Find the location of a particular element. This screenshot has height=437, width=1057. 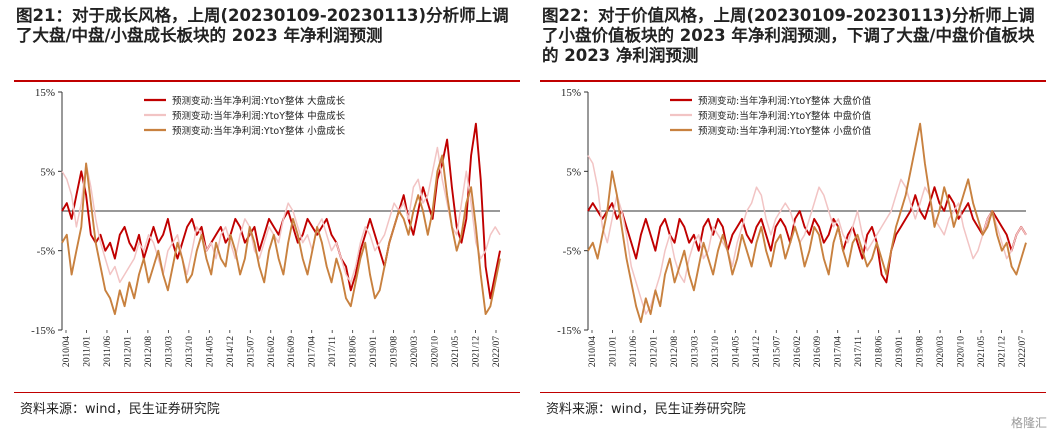

legend-label: 预测变动:当年净利润:YtoY整体 中盘成长 is located at coordinates (259, 116).